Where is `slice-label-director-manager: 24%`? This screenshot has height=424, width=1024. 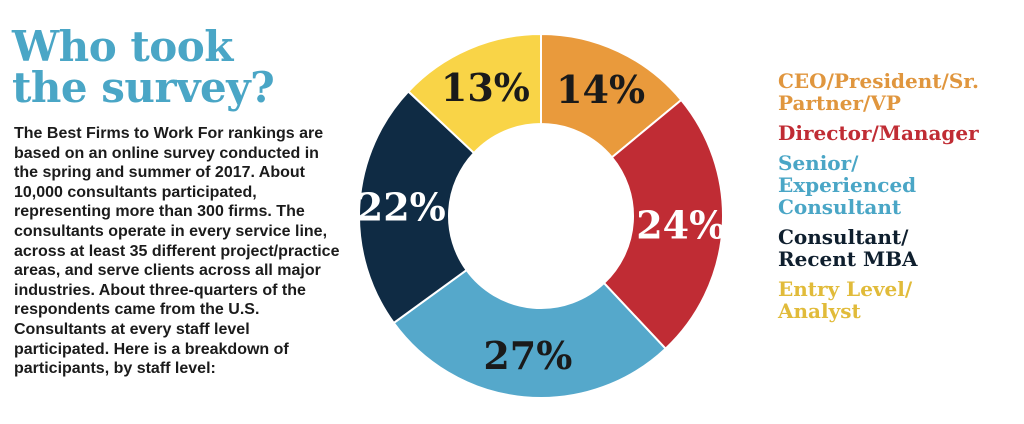 slice-label-director-manager: 24% is located at coordinates (680, 224).